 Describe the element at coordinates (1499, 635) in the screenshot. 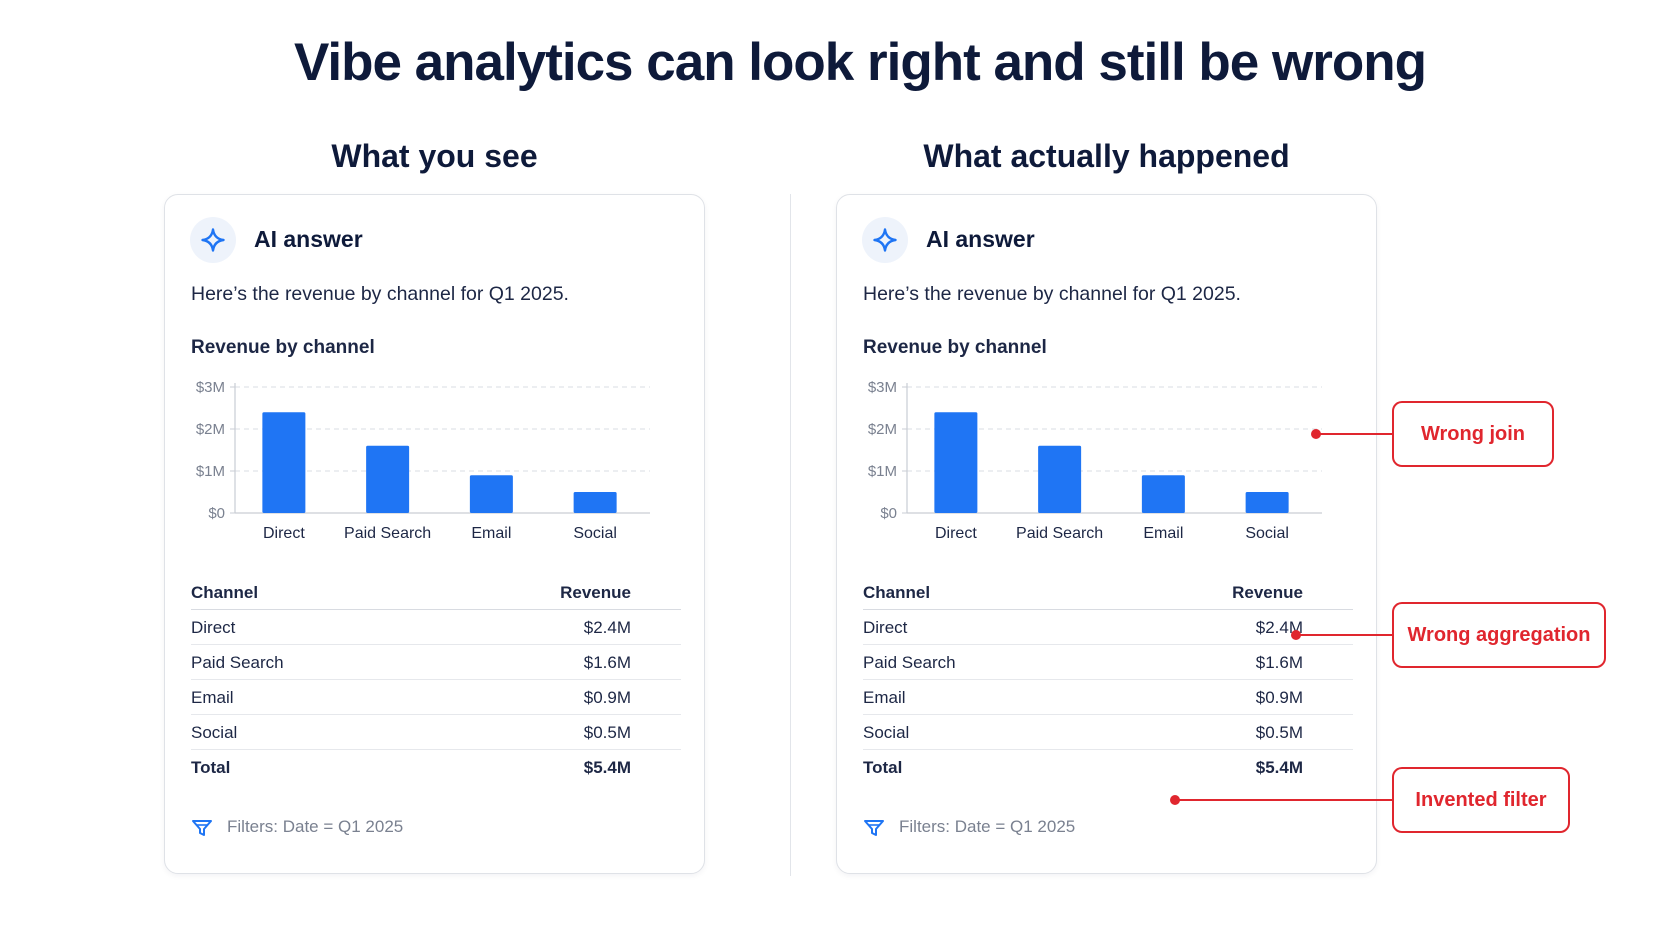

I see `callout-wrong-aggregation: Wrong aggregation` at that location.